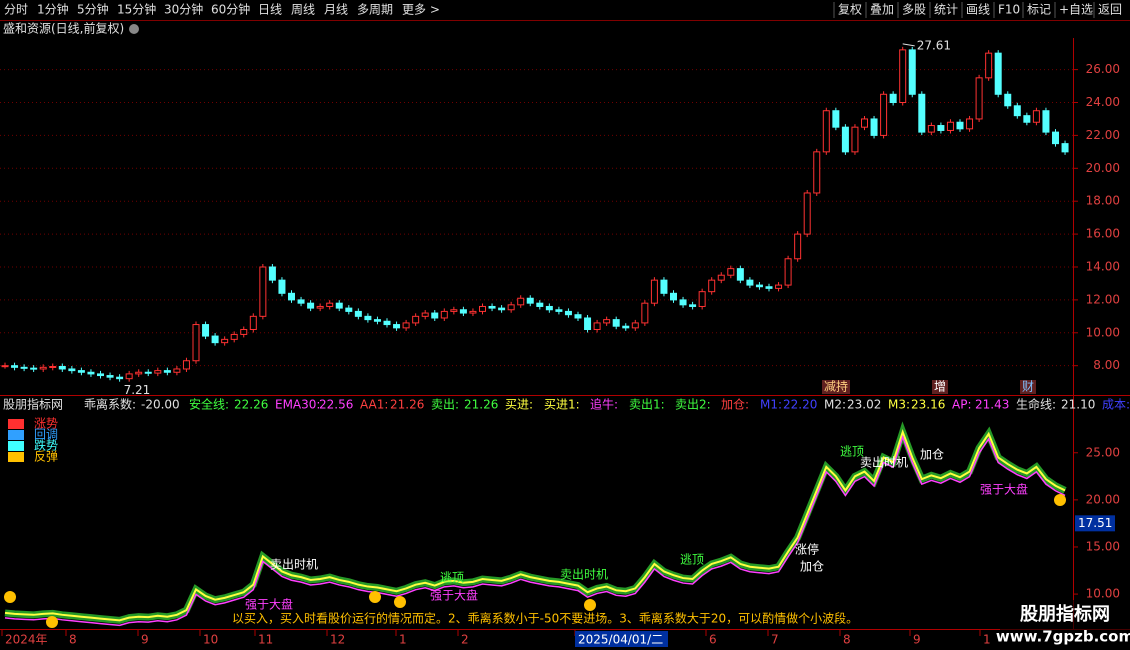  What do you see at coordinates (1103, 452) in the screenshot?
I see `y-tick-label: 25.00` at bounding box center [1103, 452].